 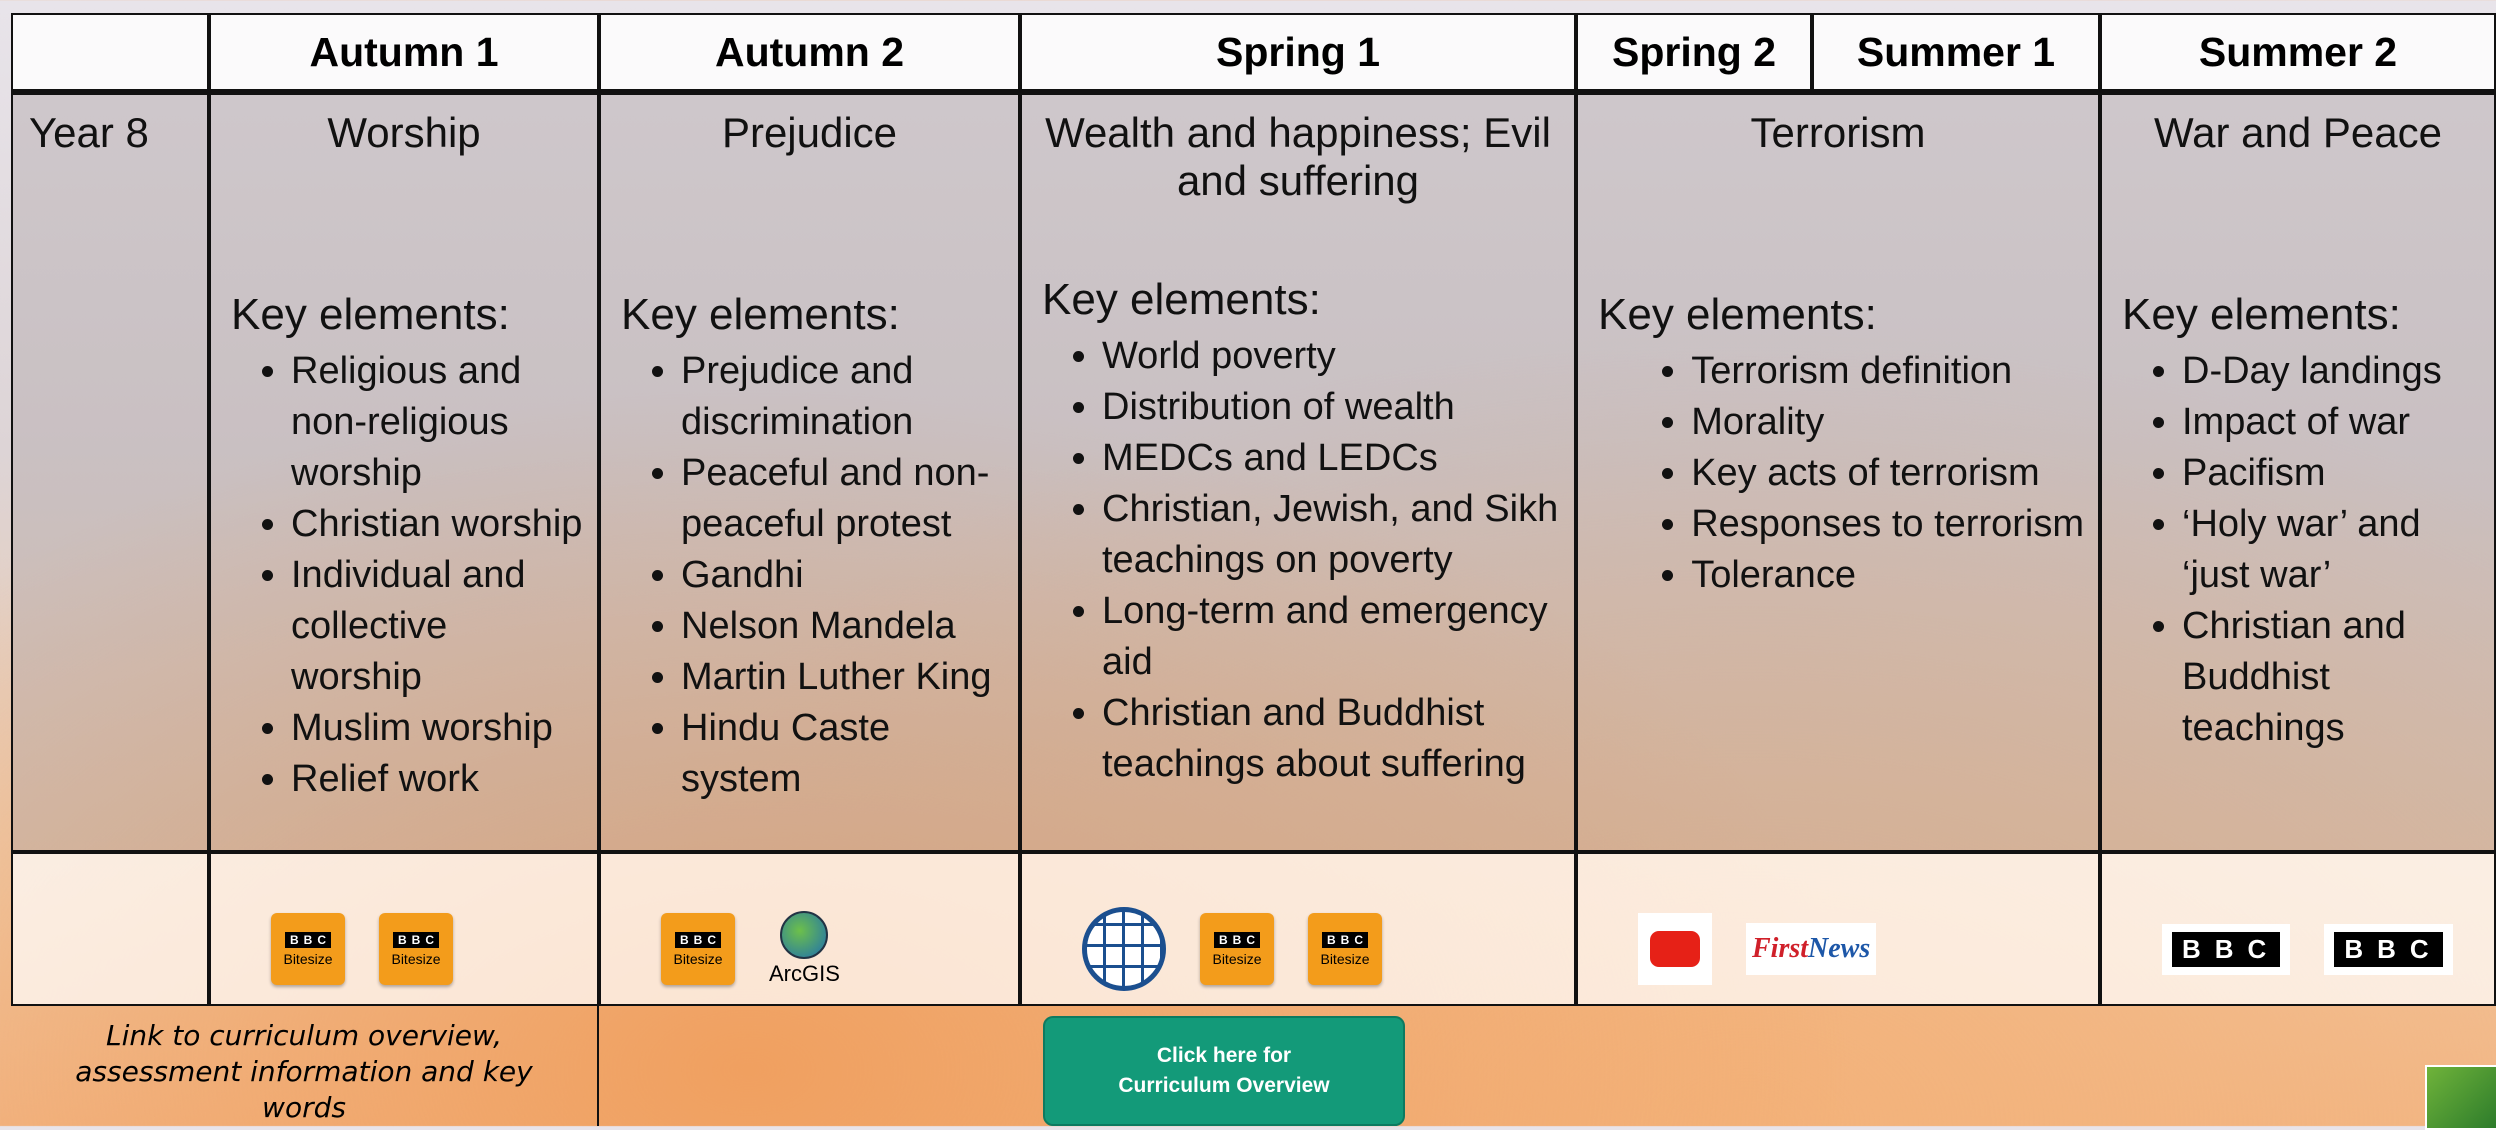 What do you see at coordinates (1887, 575) in the screenshot?
I see `key-point: Tolerance` at bounding box center [1887, 575].